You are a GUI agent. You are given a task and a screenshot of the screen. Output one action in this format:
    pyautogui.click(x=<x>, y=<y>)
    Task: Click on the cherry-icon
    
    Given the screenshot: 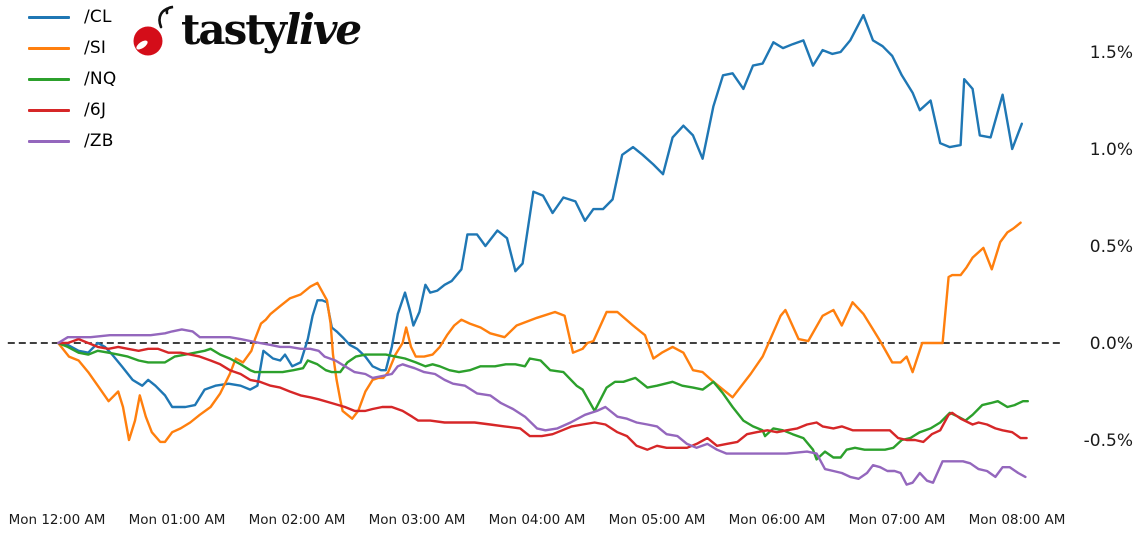 What is the action you would take?
    pyautogui.click(x=153, y=30)
    